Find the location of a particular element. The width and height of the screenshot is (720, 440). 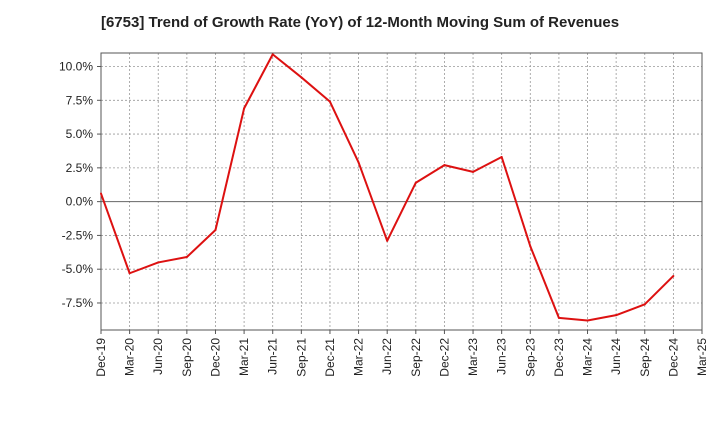

y-tick-label: -2.5% is located at coordinates (78, 235).